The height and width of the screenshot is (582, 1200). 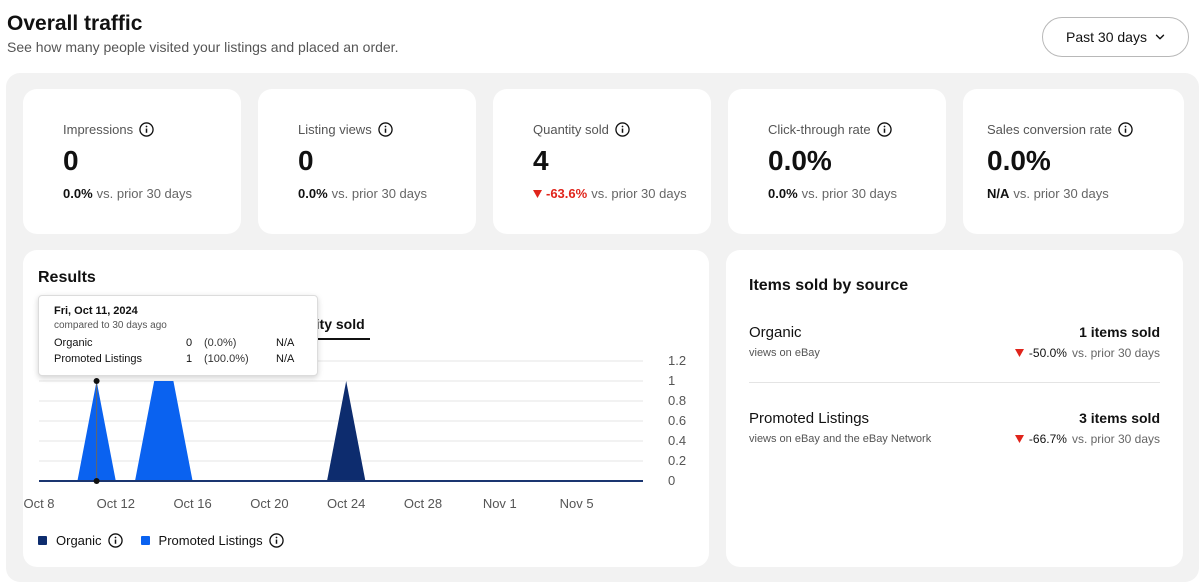 What do you see at coordinates (42, 540) in the screenshot?
I see `legend-swatch-organic` at bounding box center [42, 540].